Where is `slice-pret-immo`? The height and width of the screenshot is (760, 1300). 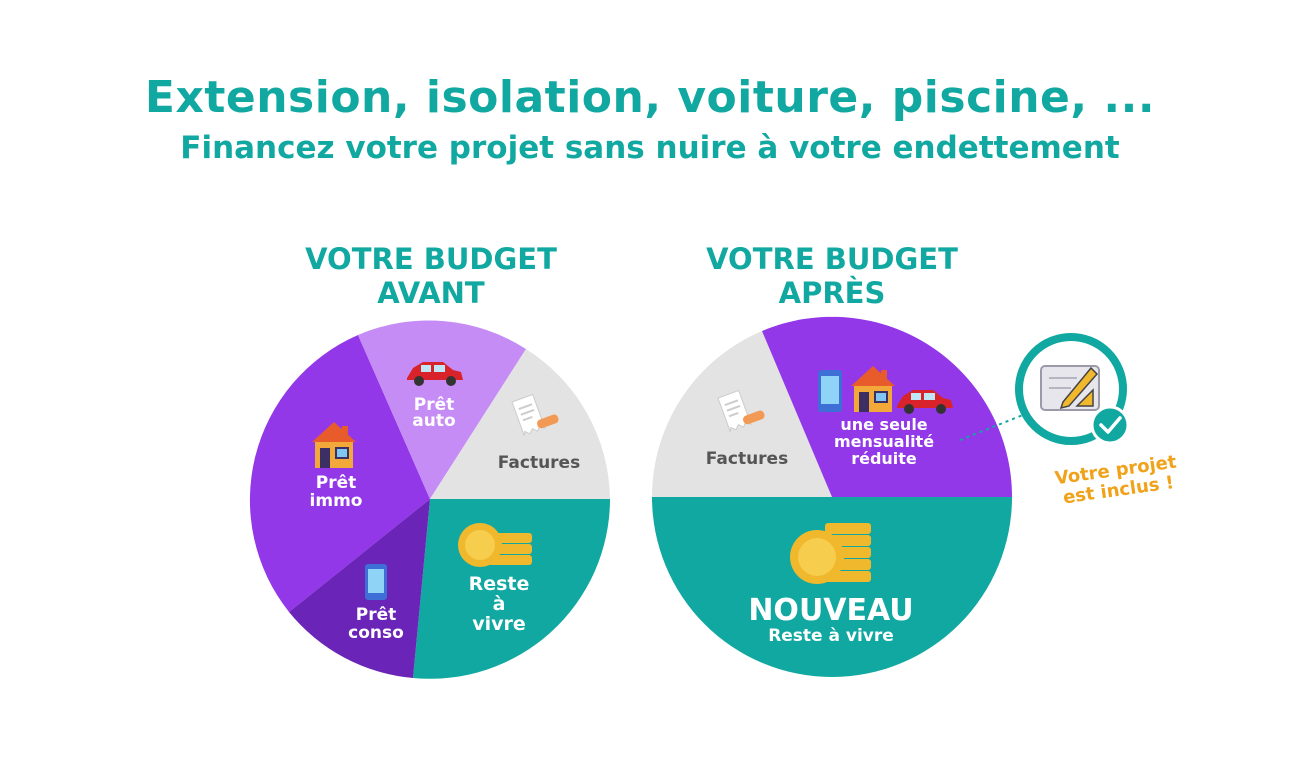
slice-pret-immo is located at coordinates (339, 473).